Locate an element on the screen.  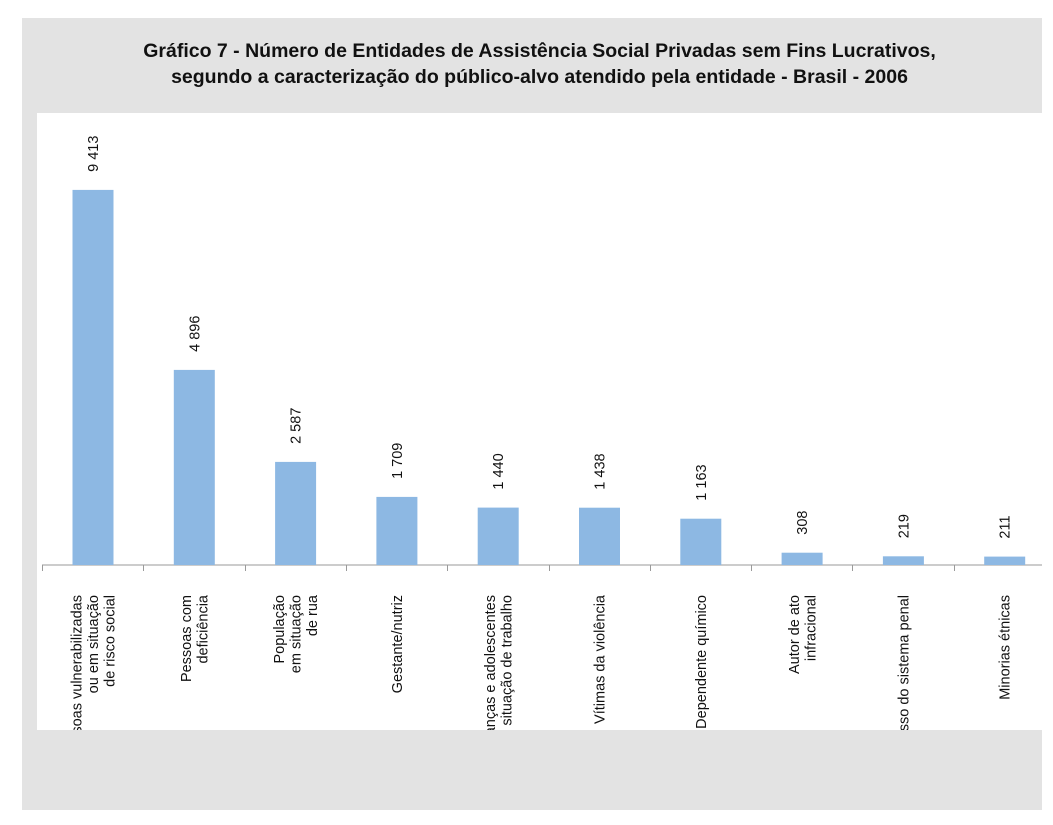
bar-value-label: 9 413 is located at coordinates (94, 154).